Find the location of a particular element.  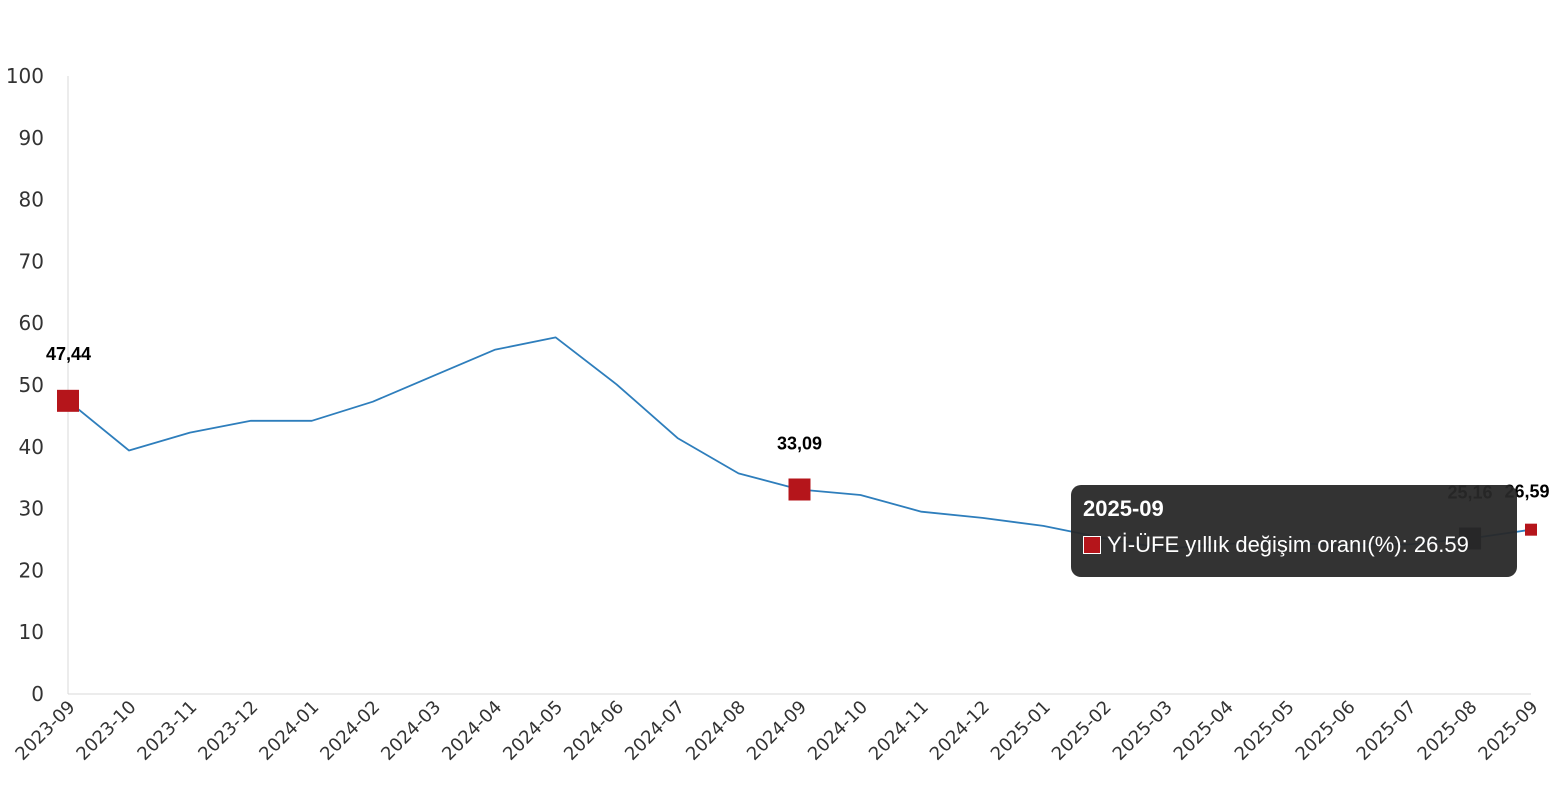

y-tick-label: 30 is located at coordinates (31, 509).